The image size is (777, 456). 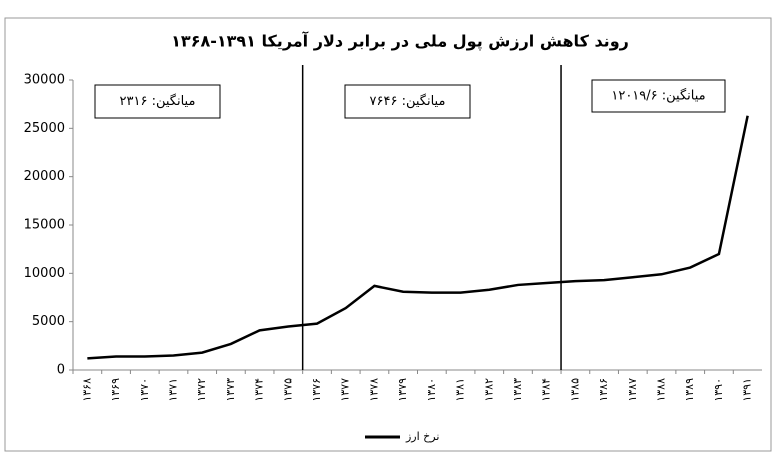 What do you see at coordinates (201, 390) in the screenshot?
I see `x-tick-label: ۱۳۷۲` at bounding box center [201, 390].